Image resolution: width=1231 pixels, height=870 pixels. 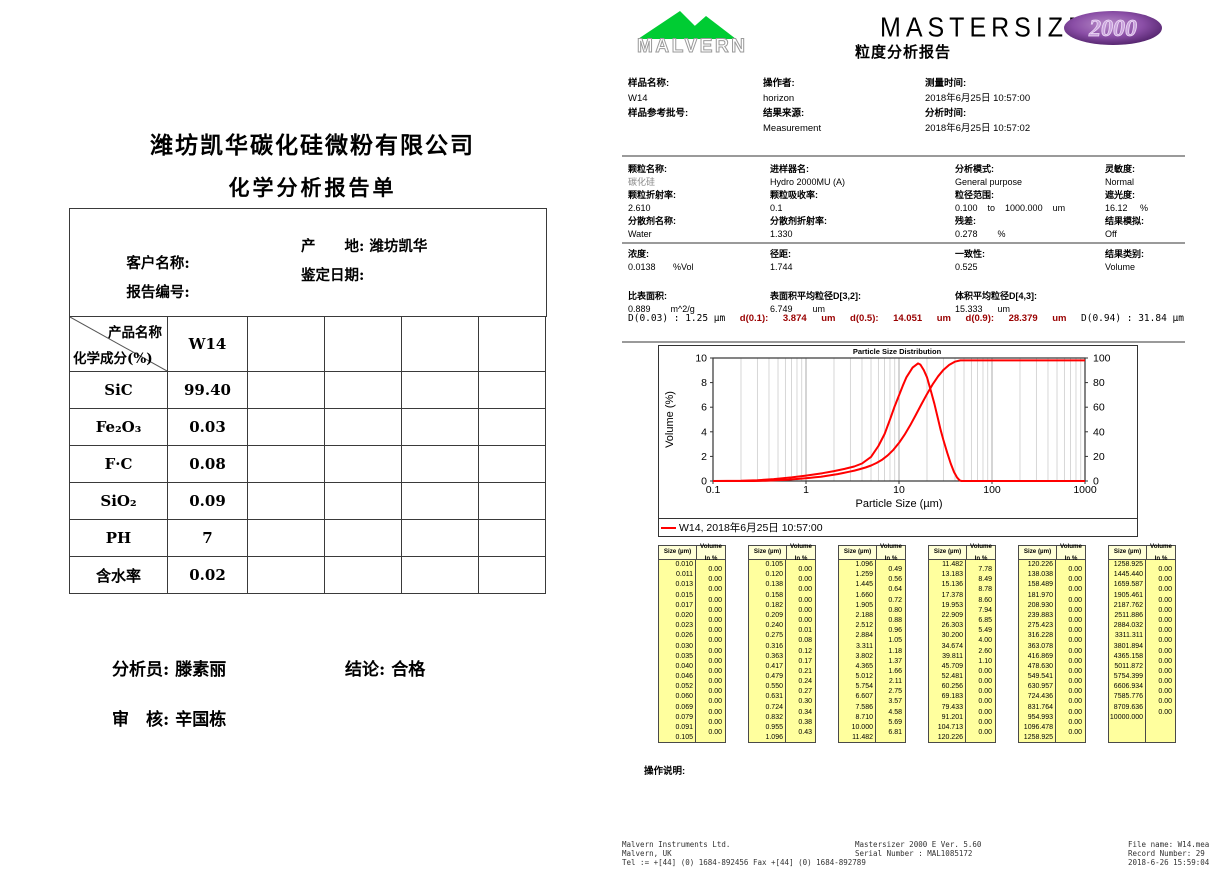 I want to click on size-value: 120.226, so click(x=950, y=738).